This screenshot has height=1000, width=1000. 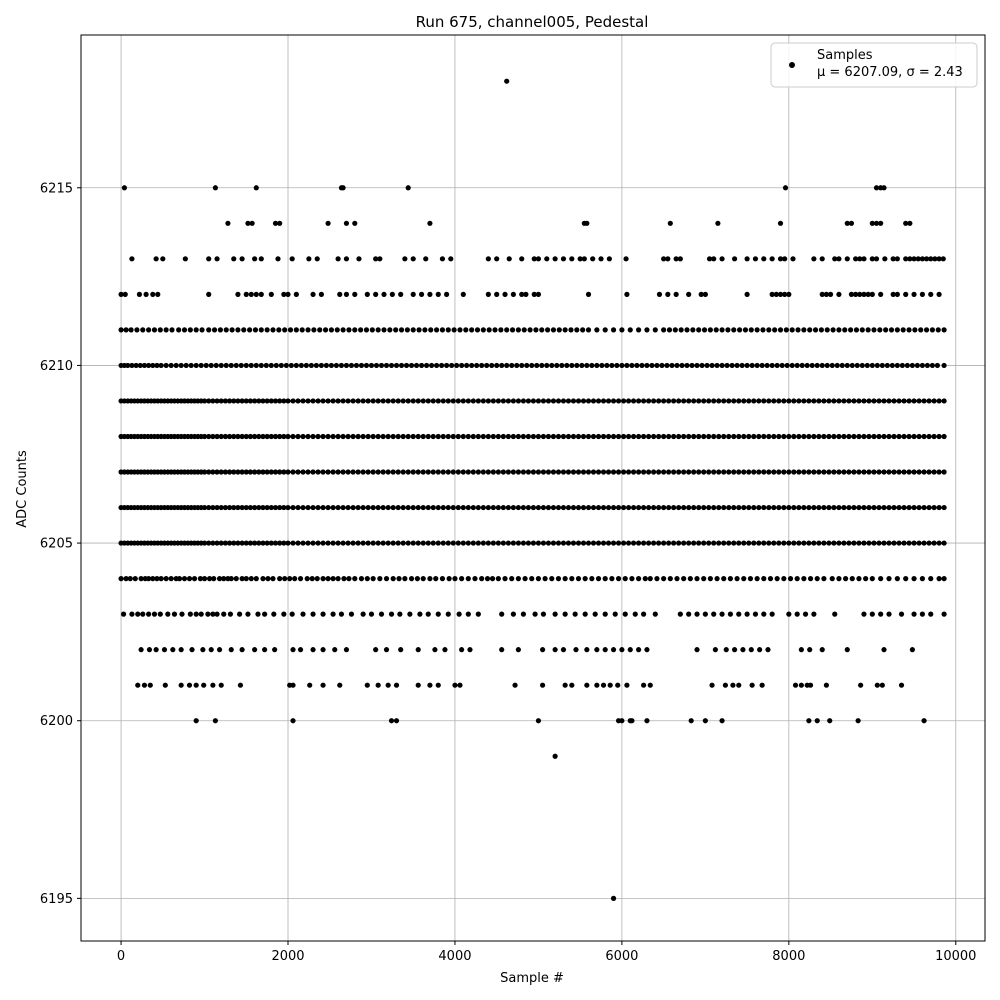 What do you see at coordinates (56, 544) in the screenshot?
I see `y-tick-label: 6205` at bounding box center [56, 544].